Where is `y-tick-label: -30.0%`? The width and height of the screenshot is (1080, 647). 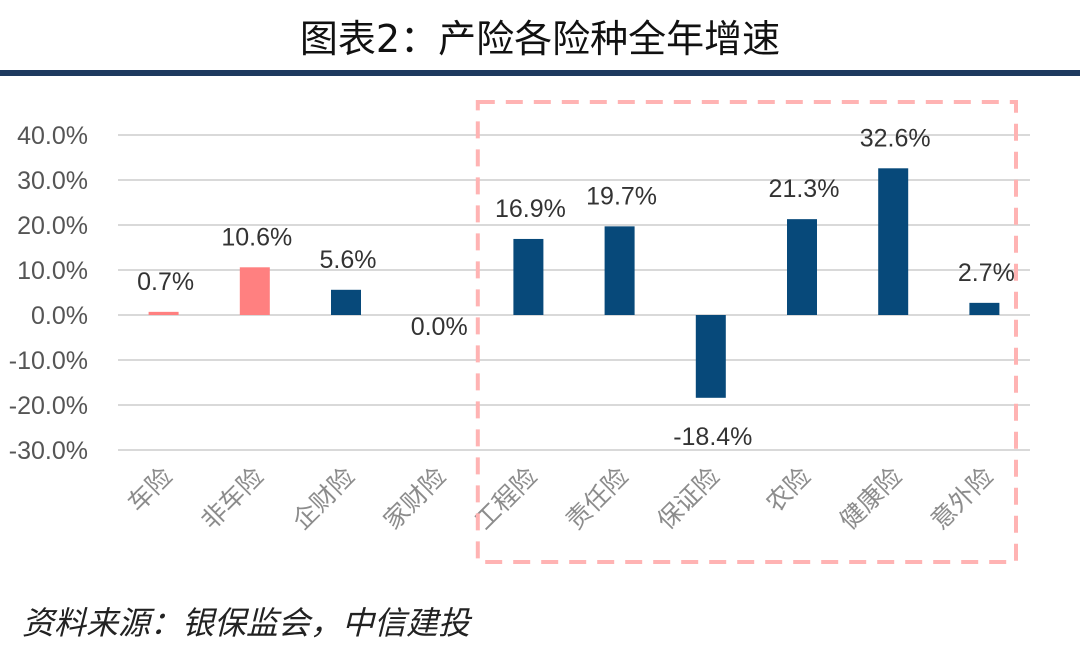
y-tick-label: -30.0% is located at coordinates (48, 451).